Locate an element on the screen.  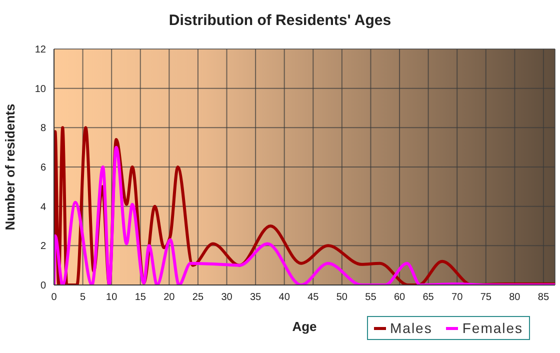
x-tick-label: 70 is located at coordinates (458, 298).